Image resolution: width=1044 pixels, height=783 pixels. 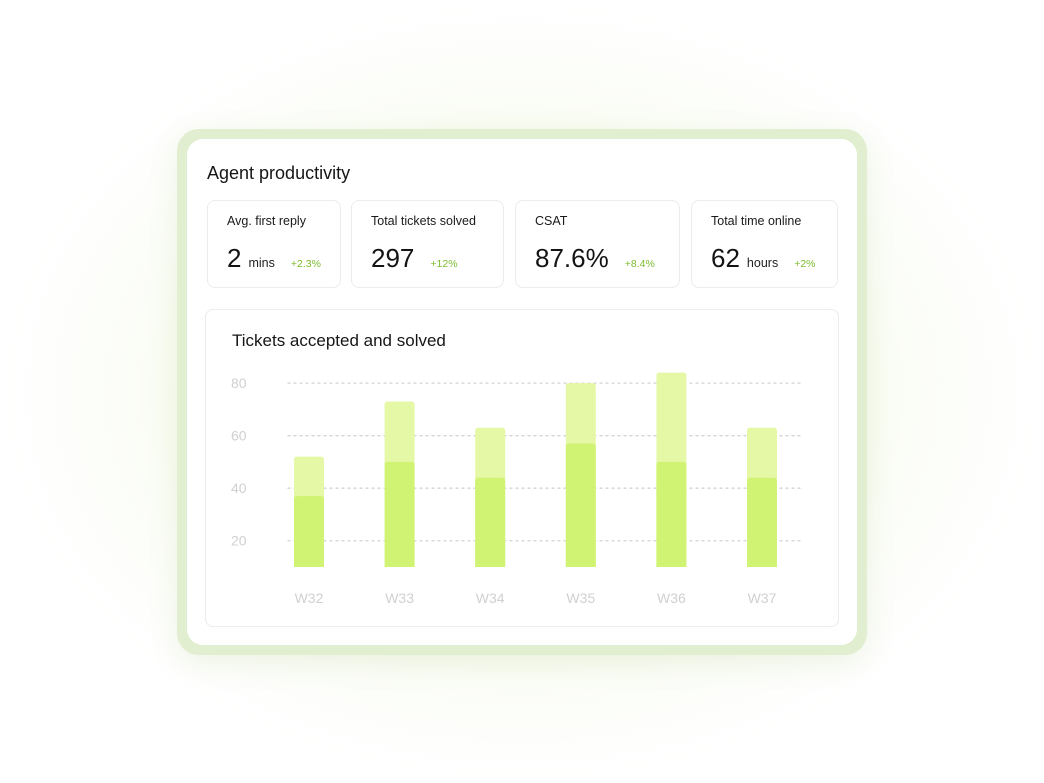 I want to click on metric-label: Avg. first reply, so click(x=266, y=221).